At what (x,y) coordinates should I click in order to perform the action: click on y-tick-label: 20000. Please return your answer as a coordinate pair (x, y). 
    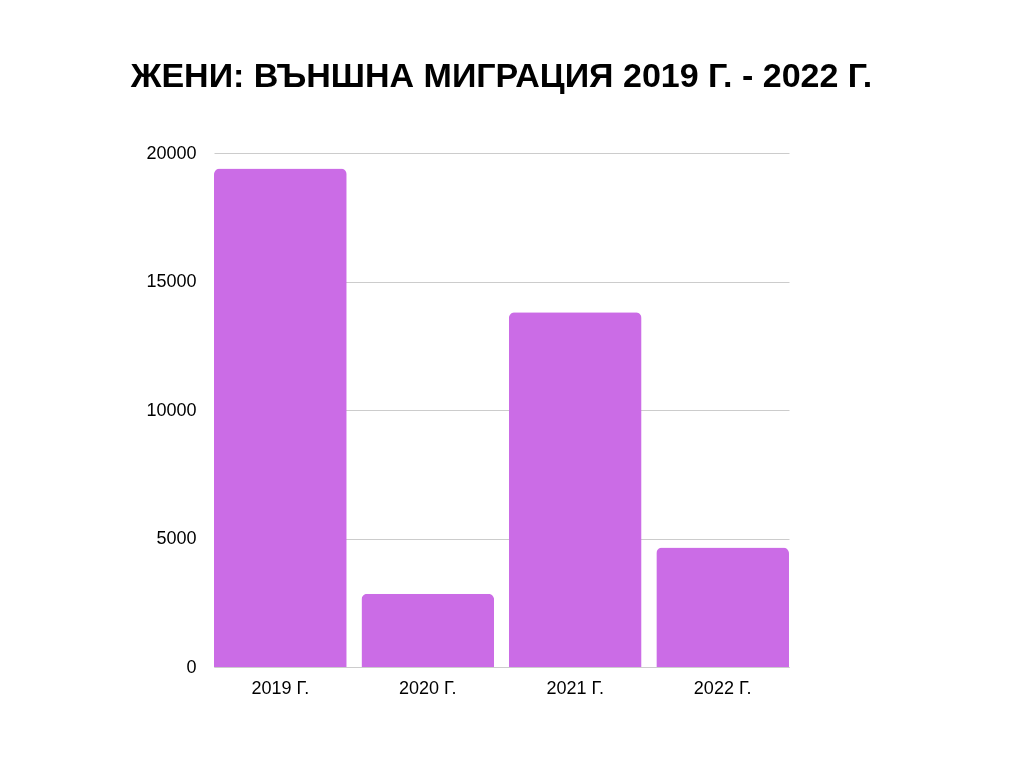
    Looking at the image, I should click on (171, 152).